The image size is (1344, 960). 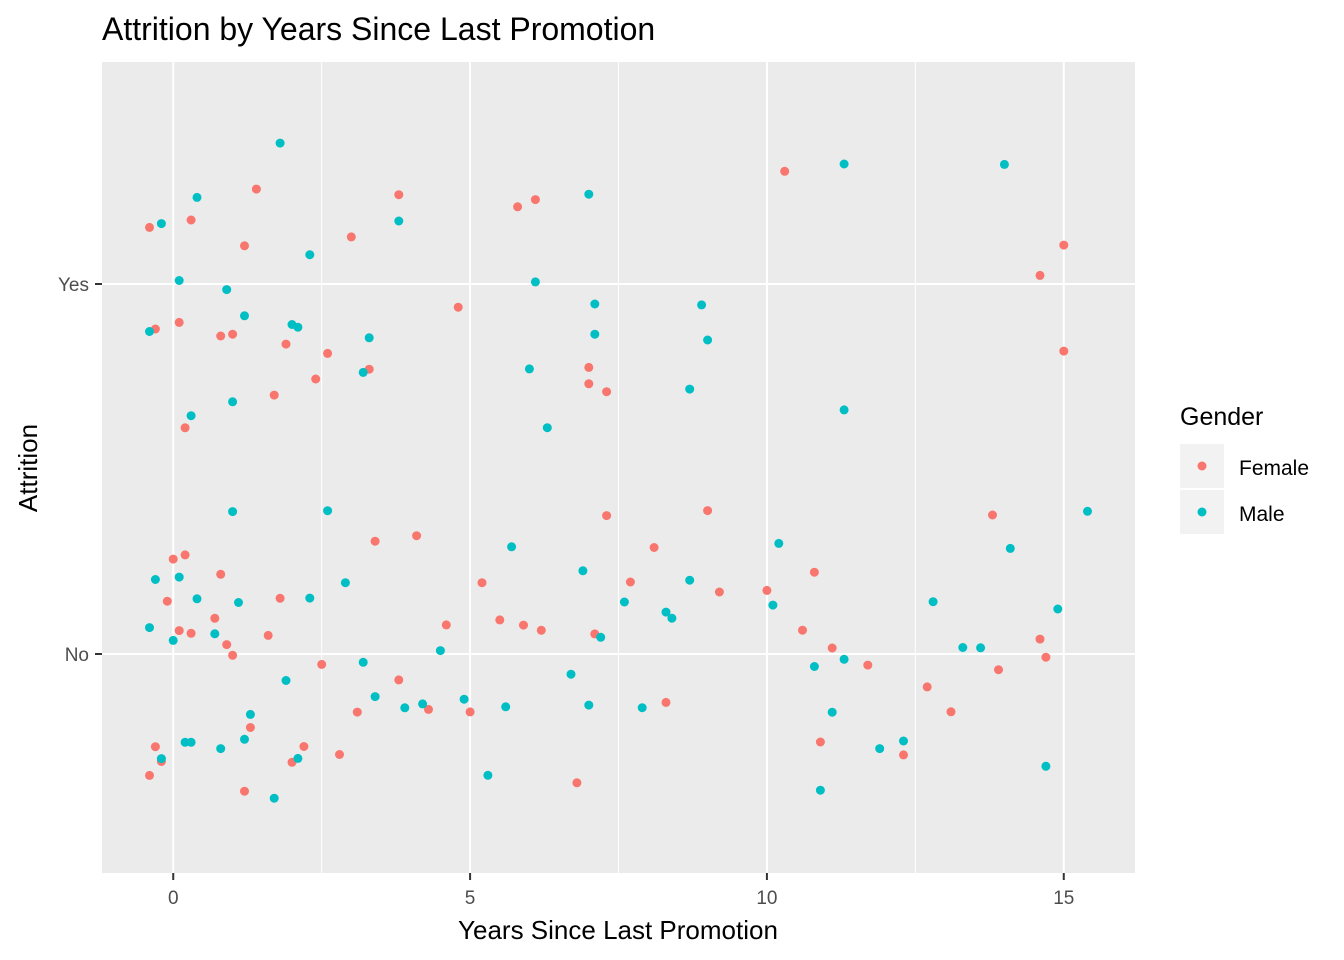 I want to click on legend-key-male, so click(x=1202, y=512).